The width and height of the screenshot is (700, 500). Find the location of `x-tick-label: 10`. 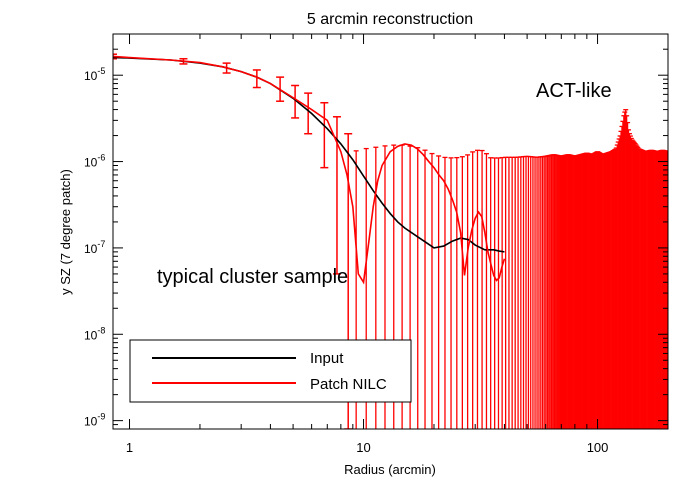

x-tick-label: 10 is located at coordinates (363, 447).